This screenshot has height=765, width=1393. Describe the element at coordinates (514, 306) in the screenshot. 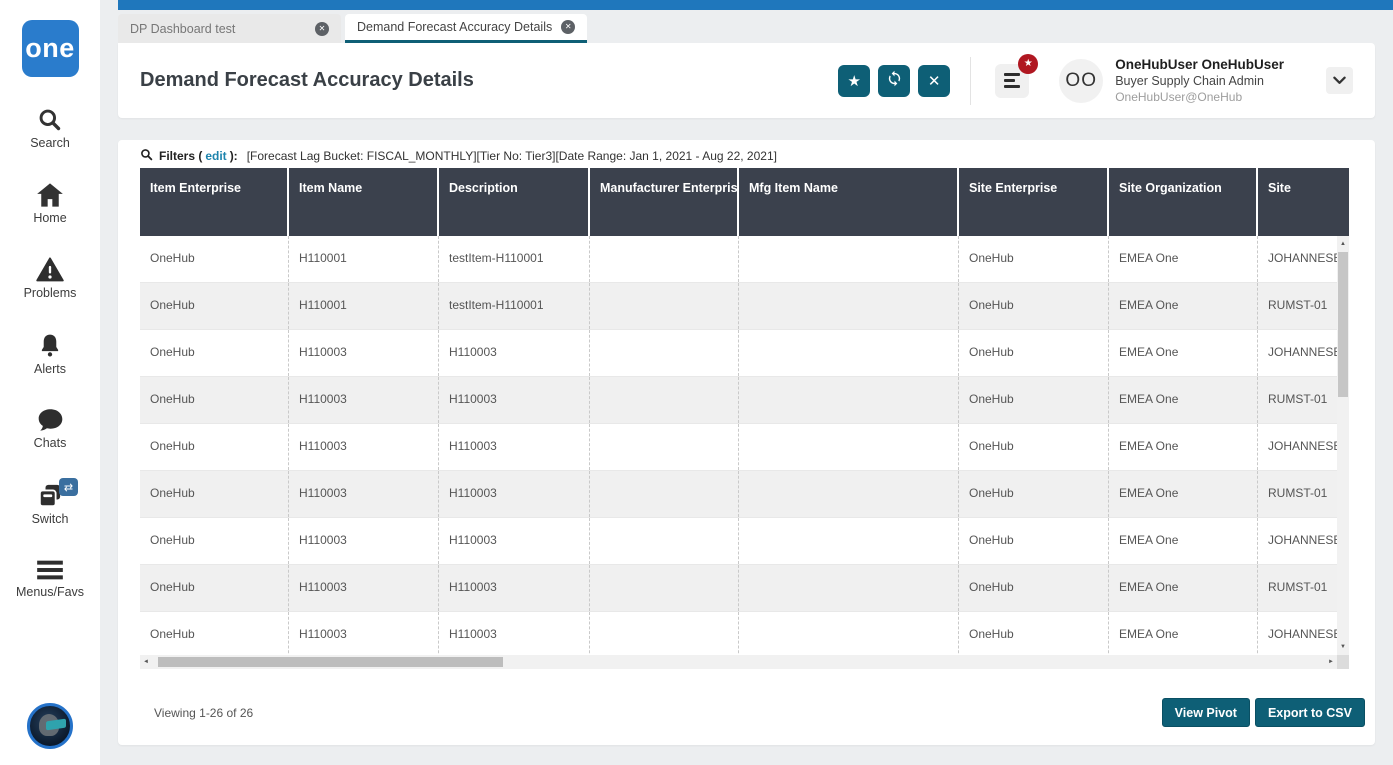

I see `cell-description: testItem-H110001` at that location.